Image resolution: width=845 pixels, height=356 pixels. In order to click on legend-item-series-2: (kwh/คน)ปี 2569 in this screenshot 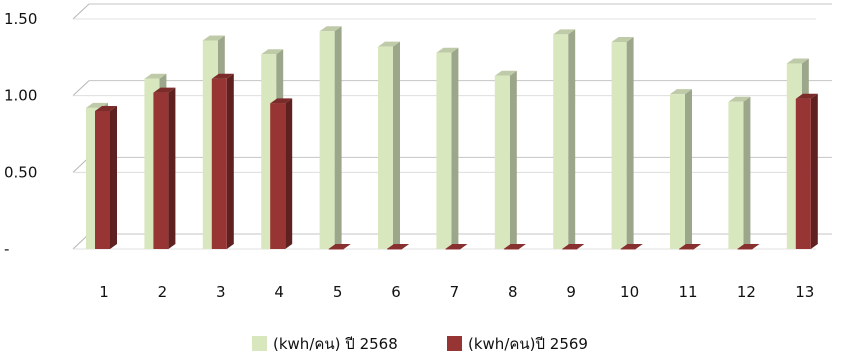, I will do `click(517, 344)`.